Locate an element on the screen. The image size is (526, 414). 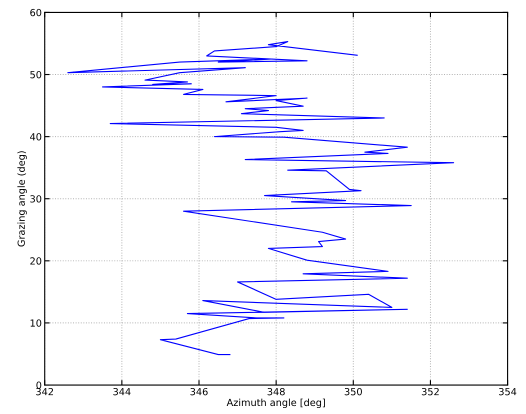
y-tick-label: 60 is located at coordinates (36, 12).